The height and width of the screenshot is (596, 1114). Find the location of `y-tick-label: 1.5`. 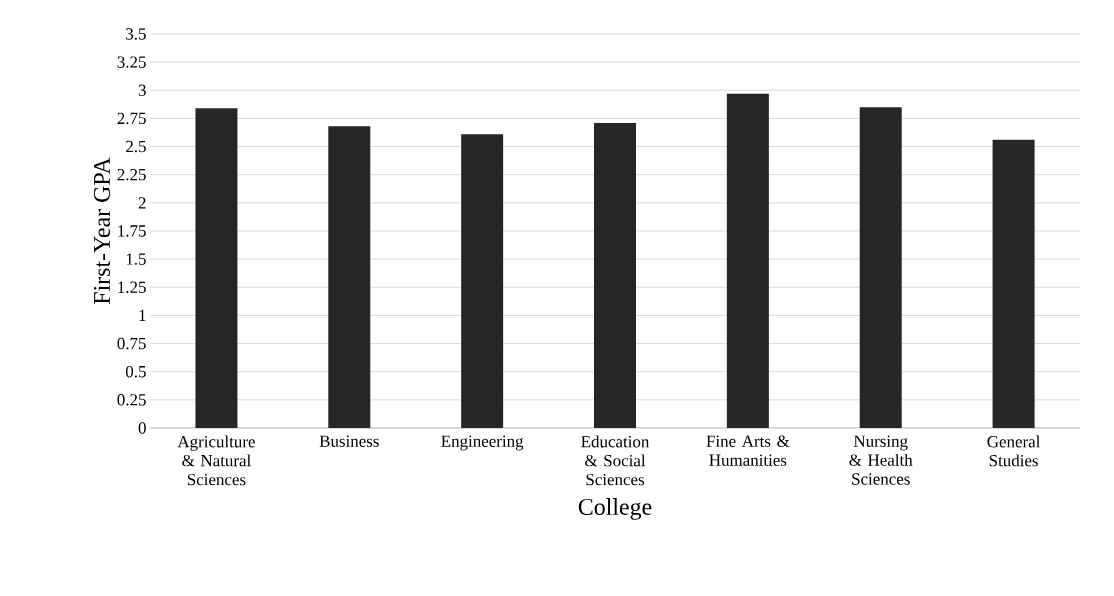

y-tick-label: 1.5 is located at coordinates (136, 259).